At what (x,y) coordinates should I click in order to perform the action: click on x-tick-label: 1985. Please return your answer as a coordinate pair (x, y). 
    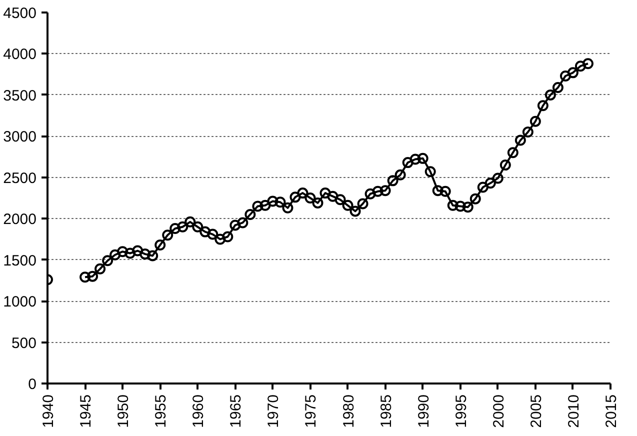
    Looking at the image, I should click on (386, 411).